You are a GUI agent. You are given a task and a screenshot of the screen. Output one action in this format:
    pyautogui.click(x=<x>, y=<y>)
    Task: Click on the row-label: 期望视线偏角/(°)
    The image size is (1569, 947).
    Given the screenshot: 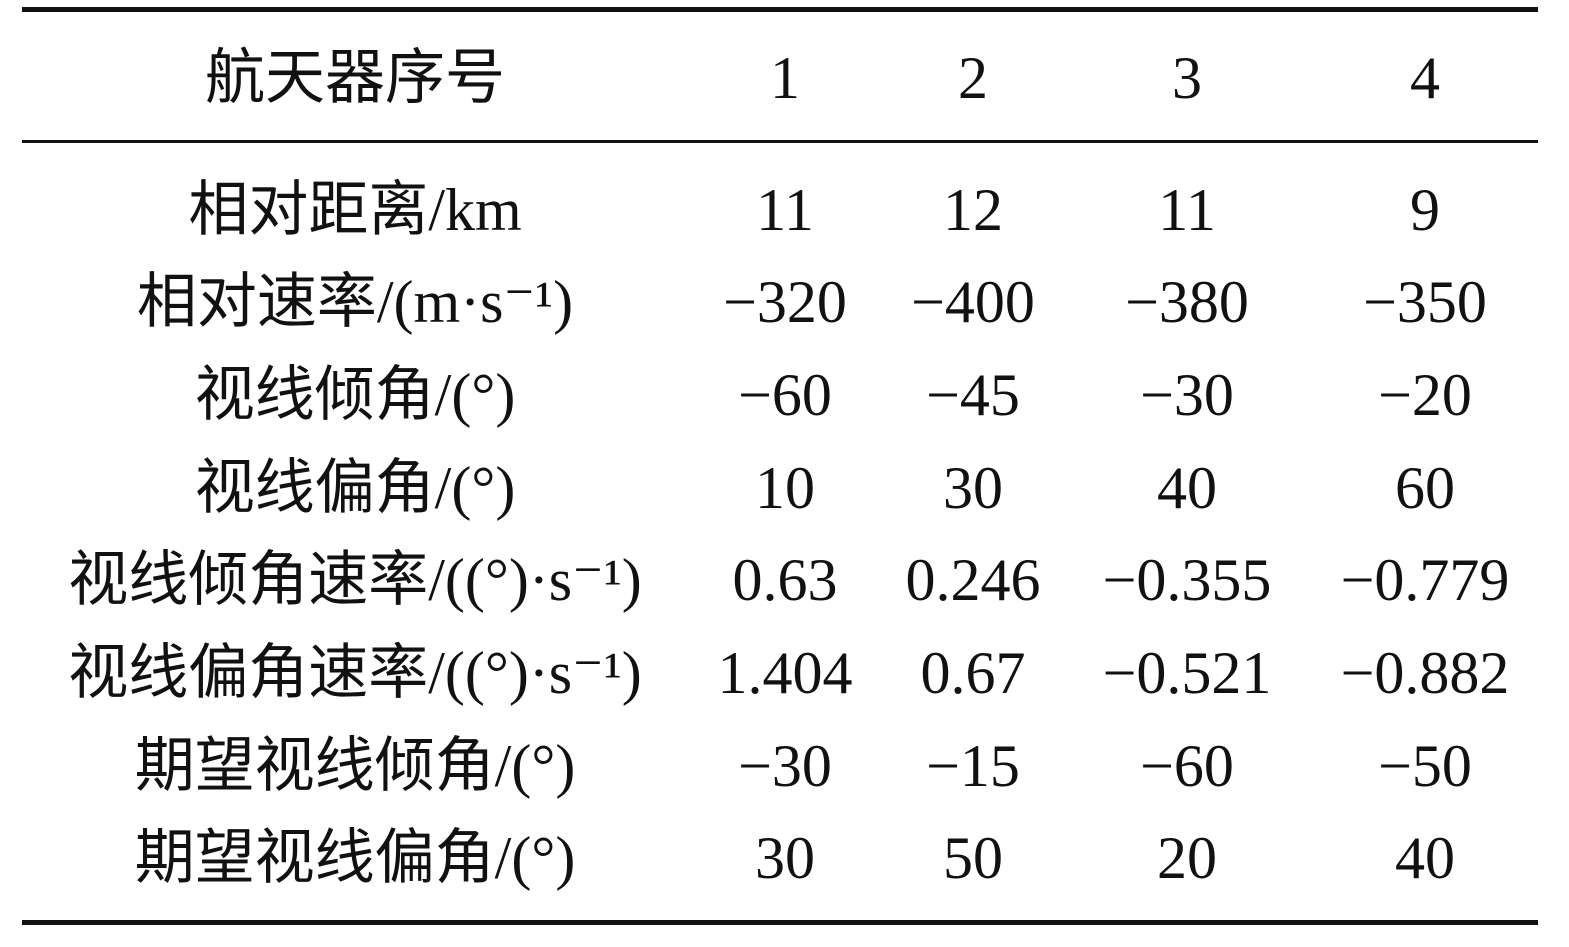 What is the action you would take?
    pyautogui.click(x=355, y=858)
    